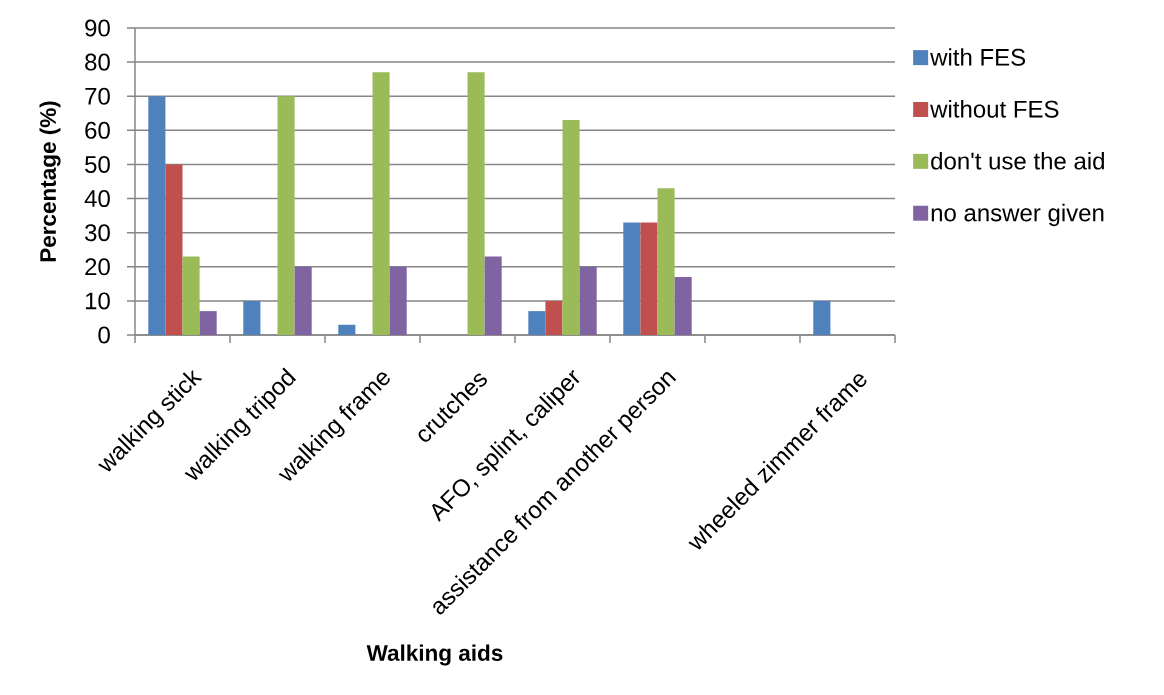  I want to click on y-tick-label: 30, so click(97, 233).